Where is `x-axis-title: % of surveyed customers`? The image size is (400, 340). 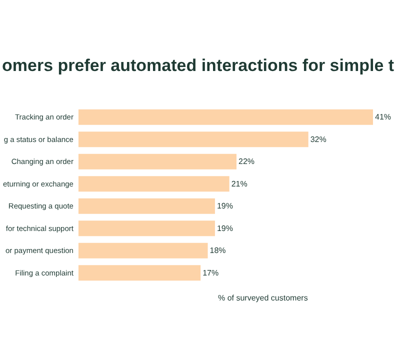 x-axis-title: % of surveyed customers is located at coordinates (263, 298).